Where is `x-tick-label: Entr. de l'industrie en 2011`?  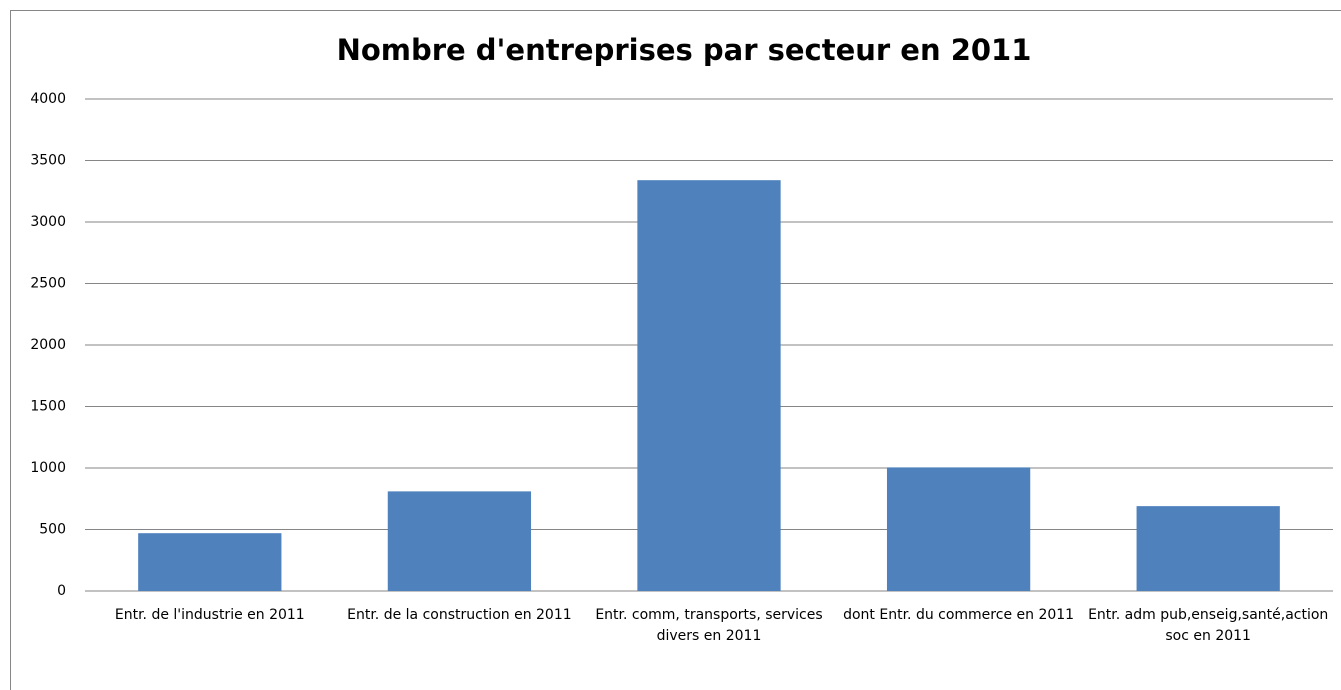
x-tick-label: Entr. de l'industrie en 2011 is located at coordinates (209, 615).